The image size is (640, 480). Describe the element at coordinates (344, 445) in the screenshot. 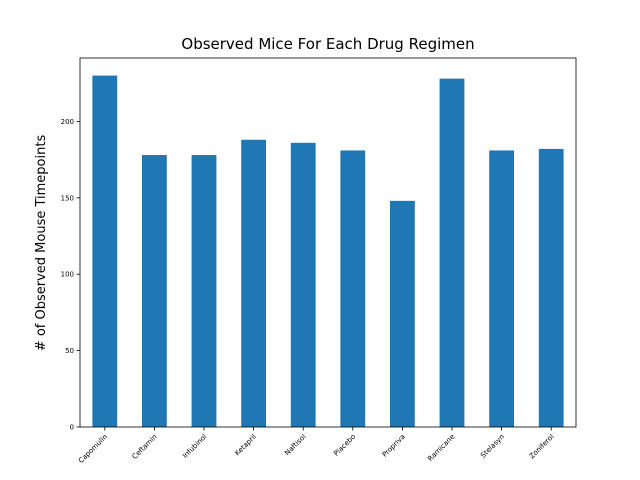

I see `x-tick-label: Placebo` at that location.